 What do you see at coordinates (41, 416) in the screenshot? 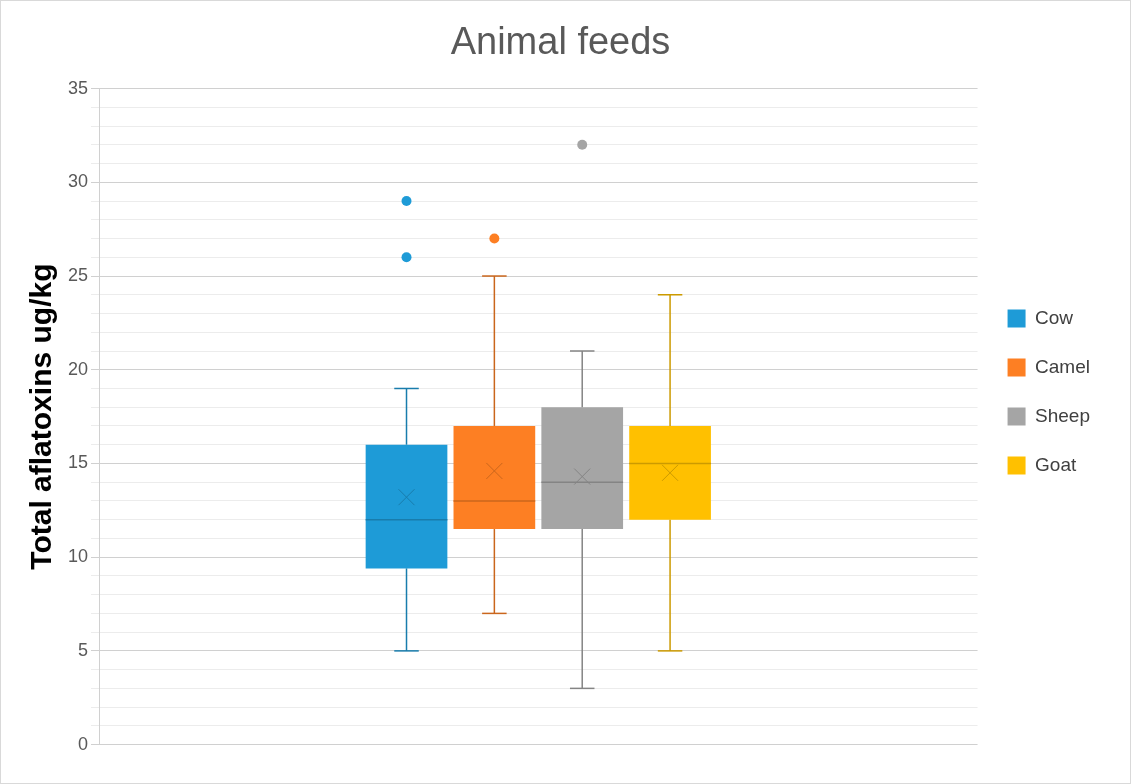
I see `y-axis-title: Total aflatoxins ug/kg` at bounding box center [41, 416].